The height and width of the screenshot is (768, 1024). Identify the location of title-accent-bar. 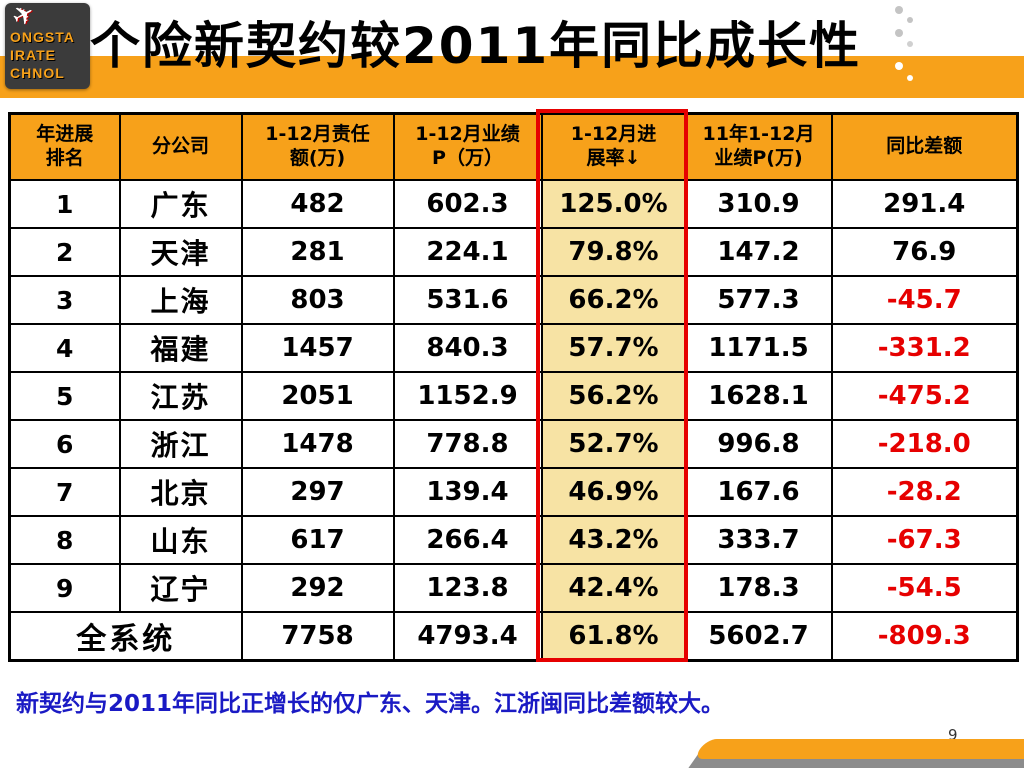
(512, 77).